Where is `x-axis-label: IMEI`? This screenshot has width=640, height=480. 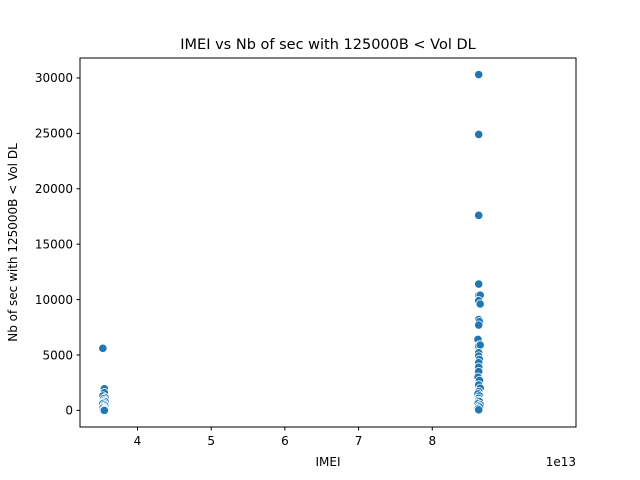
x-axis-label: IMEI is located at coordinates (327, 462).